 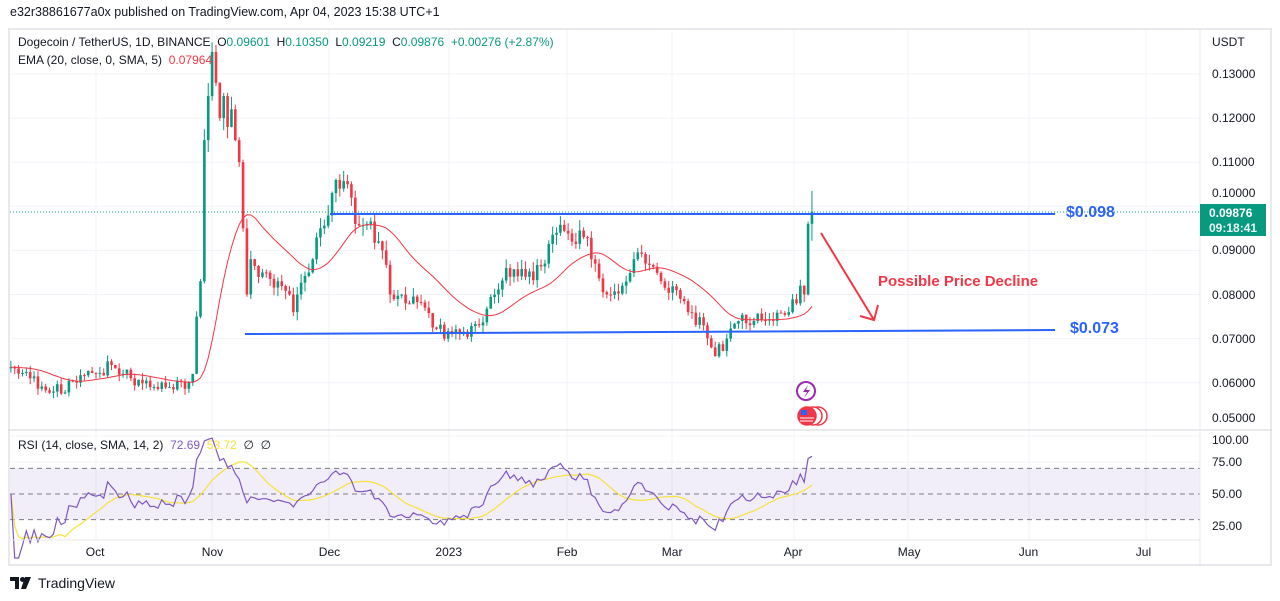 I want to click on rsi-guides, so click(x=605, y=494).